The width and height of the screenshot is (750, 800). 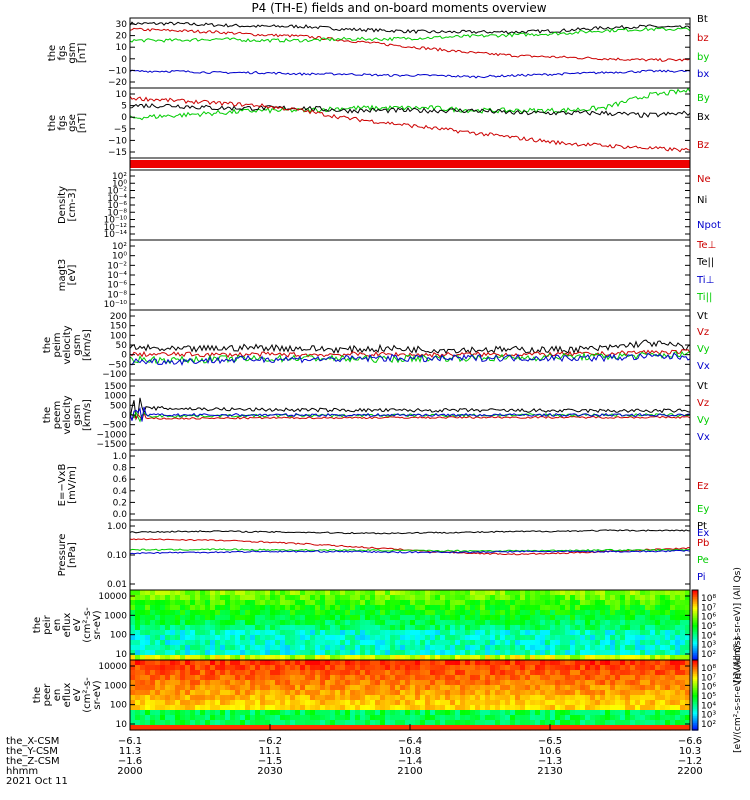 I want to click on y-tick-label: 10000, so click(x=112, y=597).